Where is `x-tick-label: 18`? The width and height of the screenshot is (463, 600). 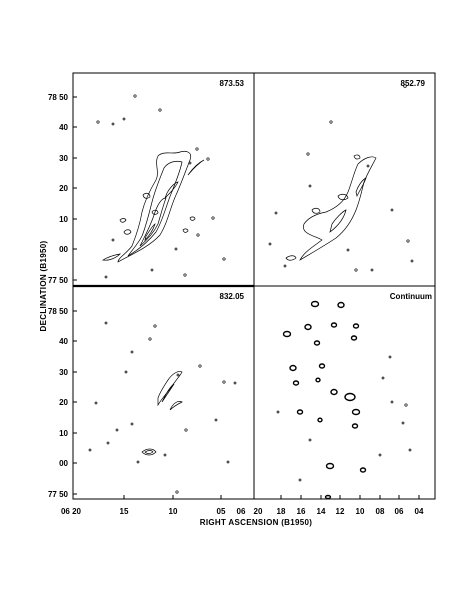 x-tick-label: 18 is located at coordinates (281, 511).